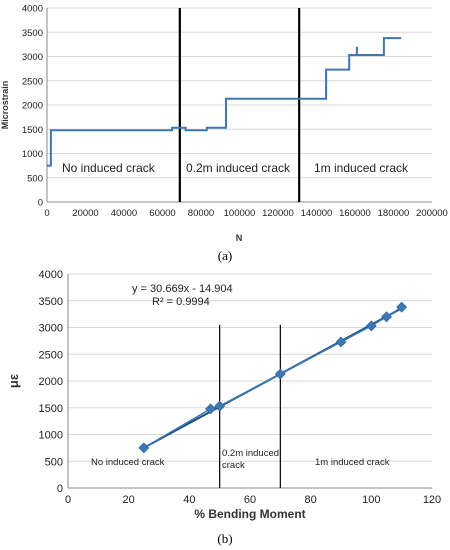 This screenshot has width=450, height=550. I want to click on chart-a-x-tick-label: 140000, so click(317, 213).